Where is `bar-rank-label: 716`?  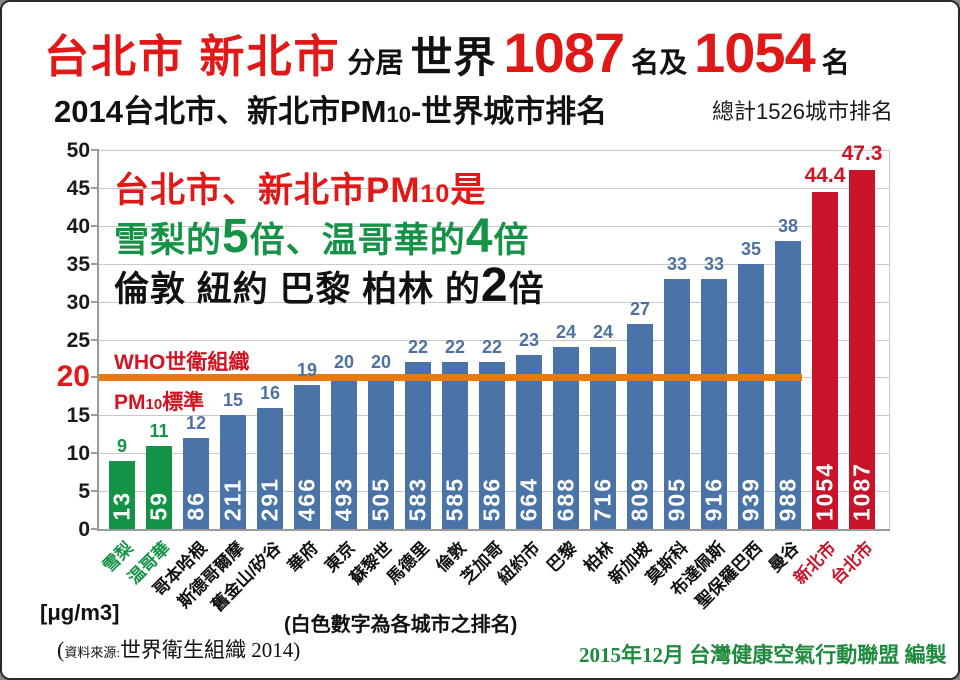
bar-rank-label: 716 is located at coordinates (602, 498).